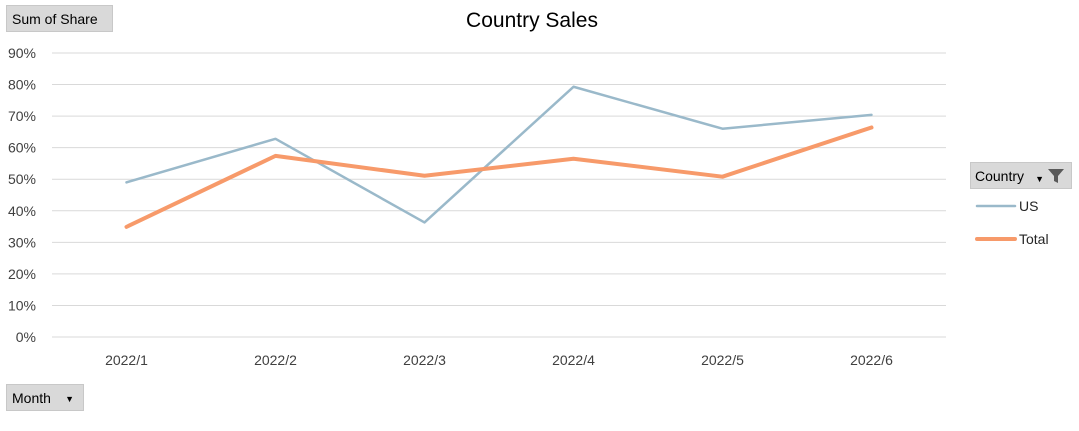 The height and width of the screenshot is (431, 1079). I want to click on legend-field-button: Country ▼, so click(1021, 175).